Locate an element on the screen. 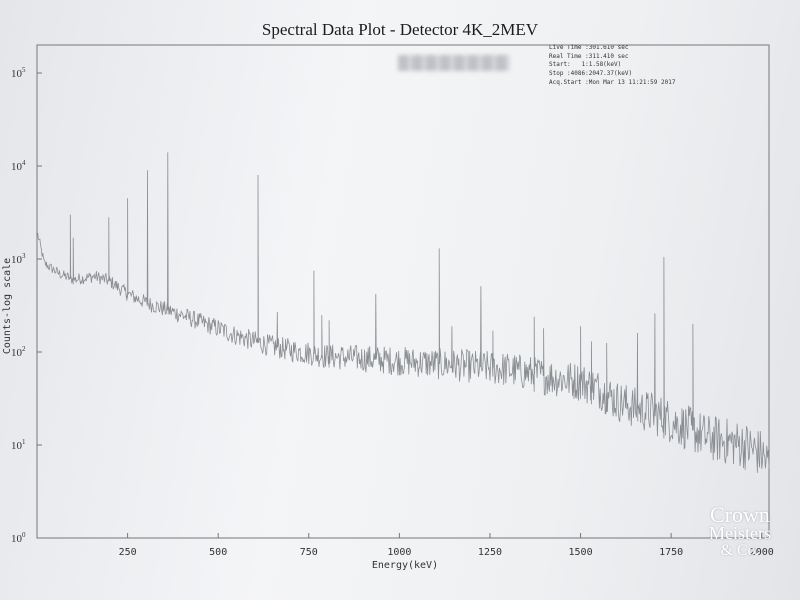  start-text: Start: 1:1.58(keV) is located at coordinates (585, 65).